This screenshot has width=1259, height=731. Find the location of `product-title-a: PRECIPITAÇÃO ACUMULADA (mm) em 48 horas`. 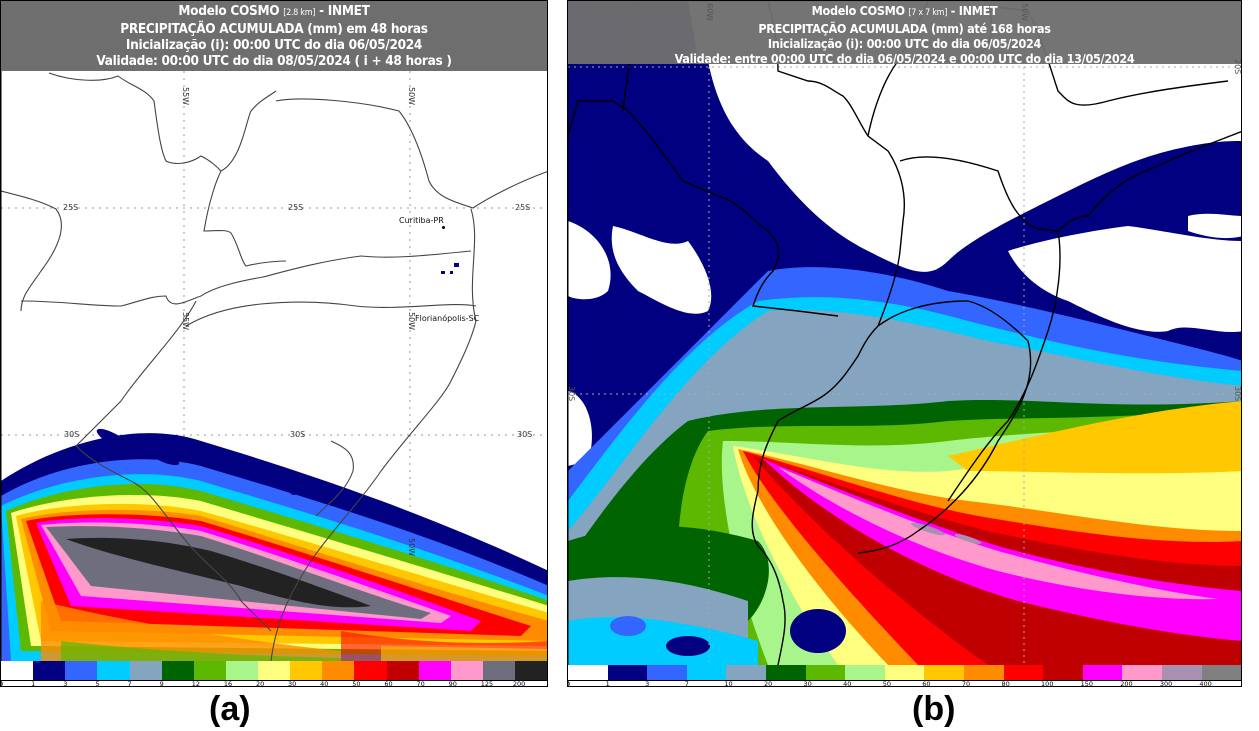

product-title-a: PRECIPITAÇÃO ACUMULADA (mm) em 48 horas is located at coordinates (274, 29).